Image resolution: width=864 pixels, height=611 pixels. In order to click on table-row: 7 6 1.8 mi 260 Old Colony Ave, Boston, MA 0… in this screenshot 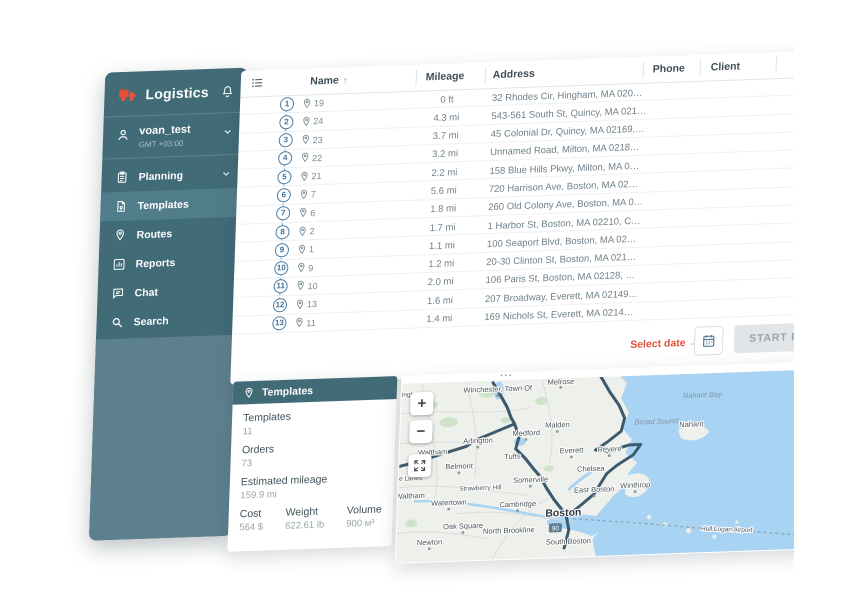, I will do `click(514, 205)`.